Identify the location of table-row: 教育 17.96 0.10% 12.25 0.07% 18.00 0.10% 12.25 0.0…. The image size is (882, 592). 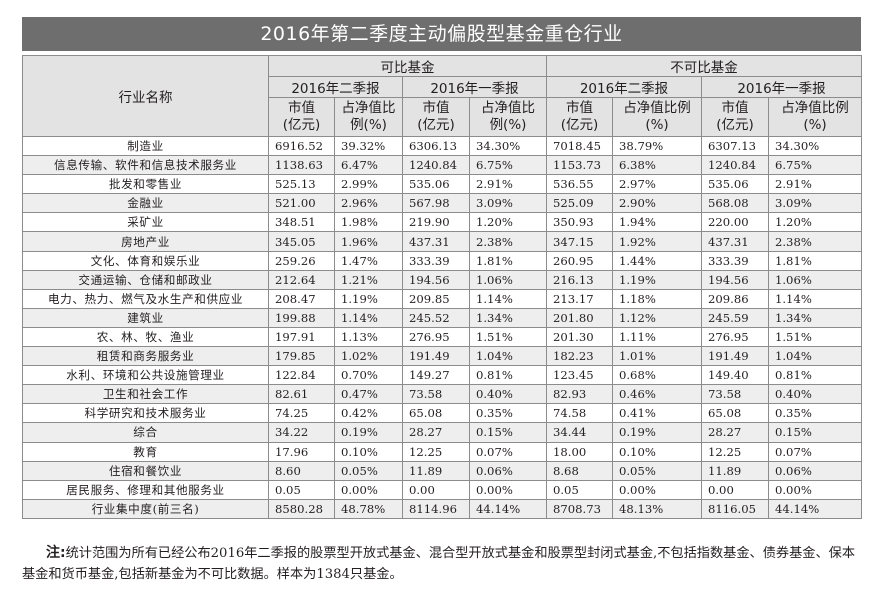
(442, 451).